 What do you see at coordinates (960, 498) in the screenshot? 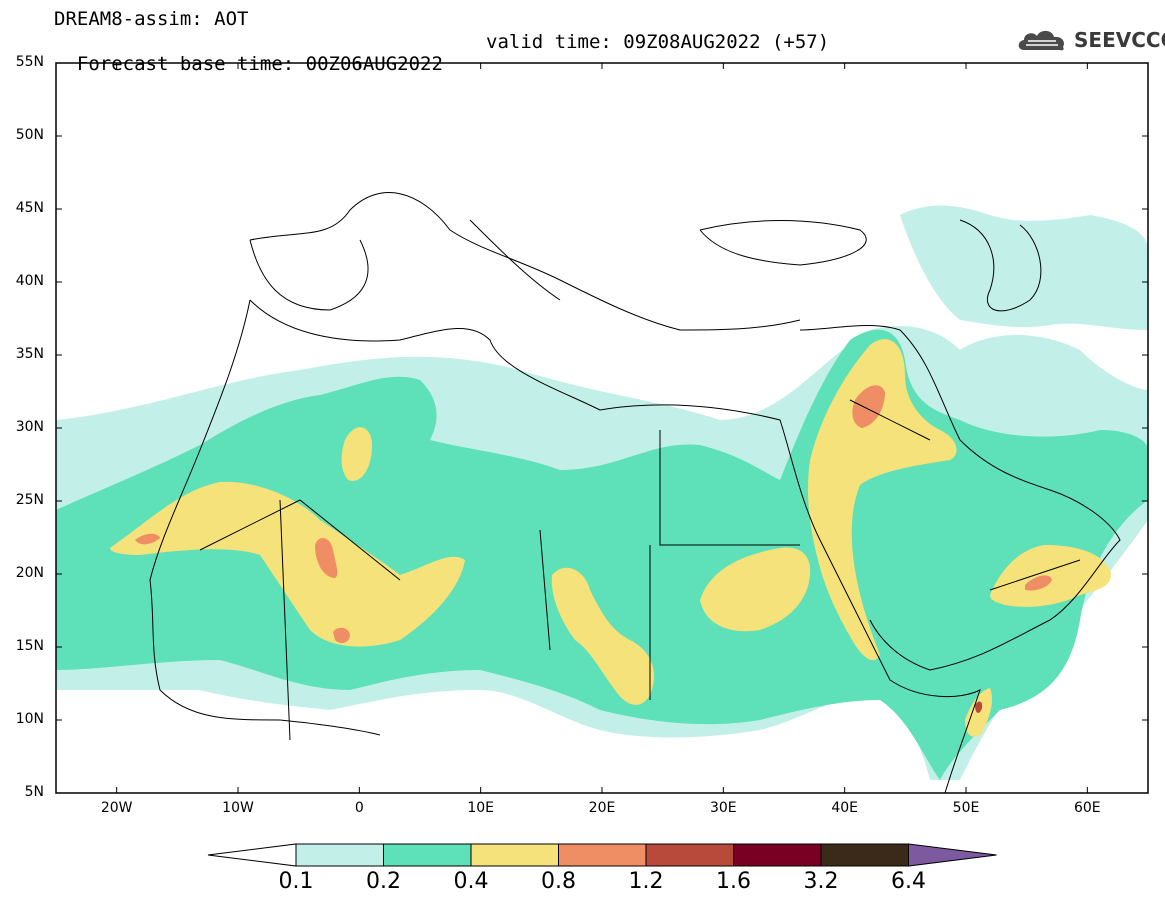
I see `arabia-coast` at bounding box center [960, 498].